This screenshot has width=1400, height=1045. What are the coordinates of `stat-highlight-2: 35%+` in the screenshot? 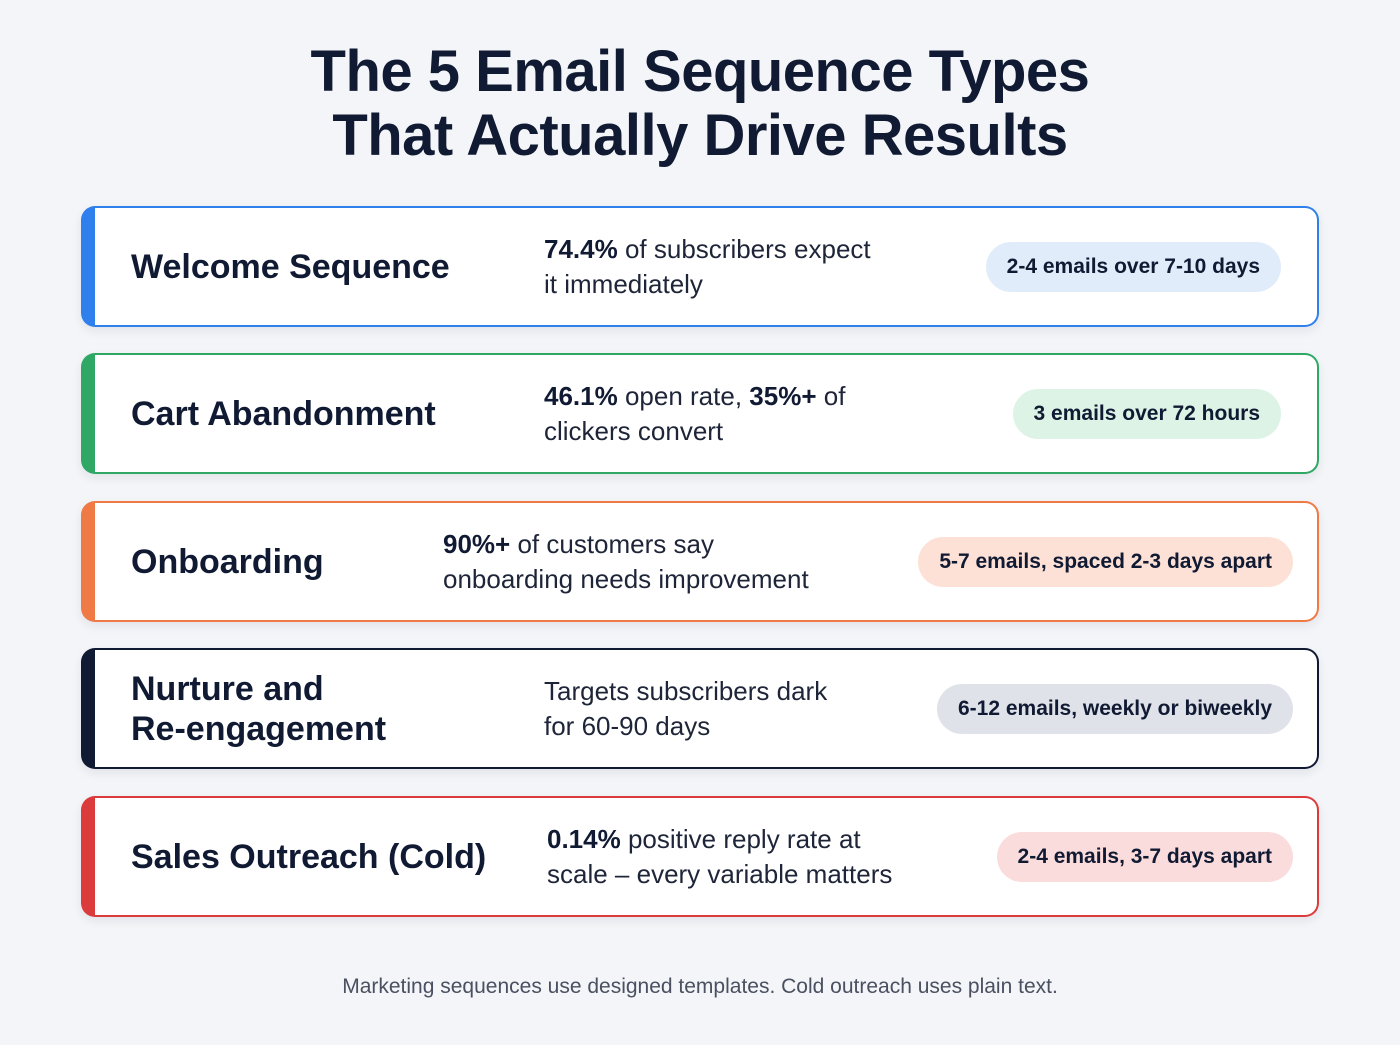 It's located at (783, 395).